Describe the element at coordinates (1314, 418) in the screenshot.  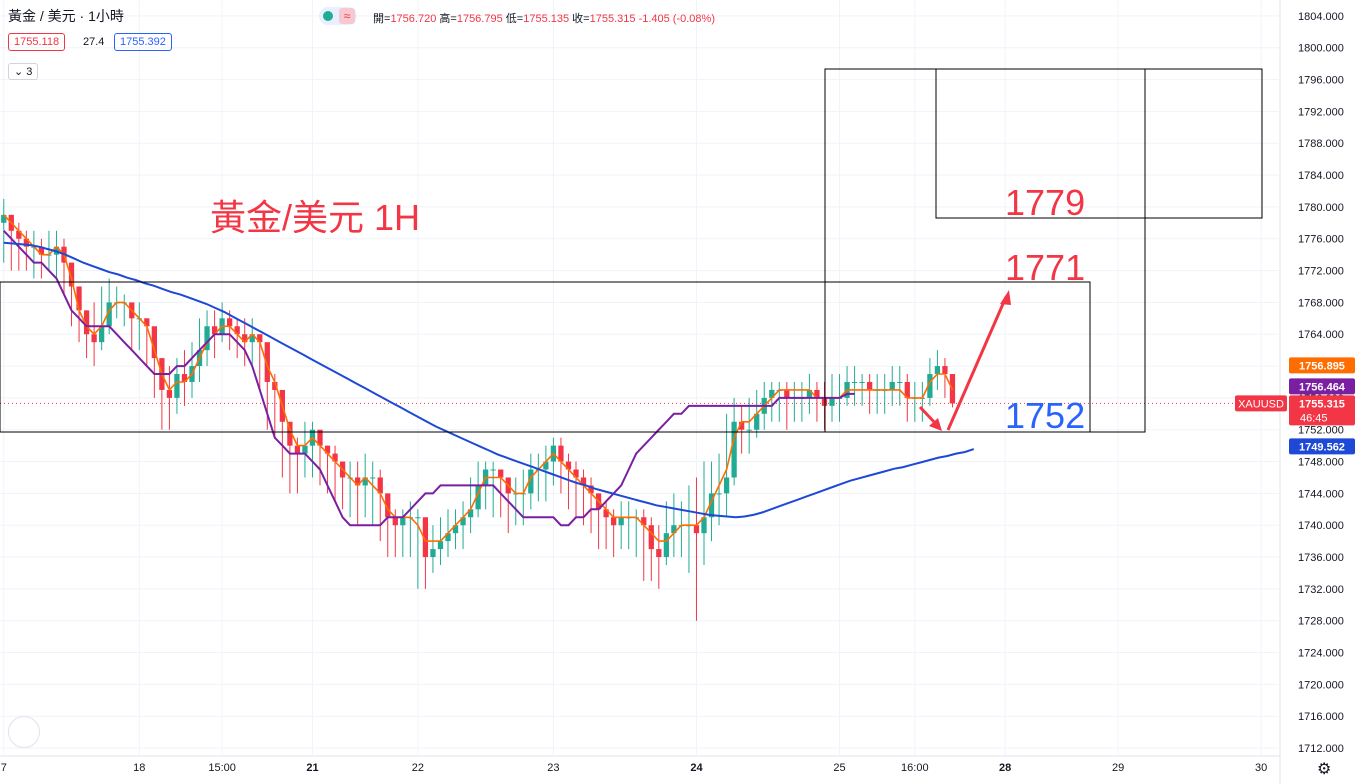
I see `countdown-label: 46:45` at that location.